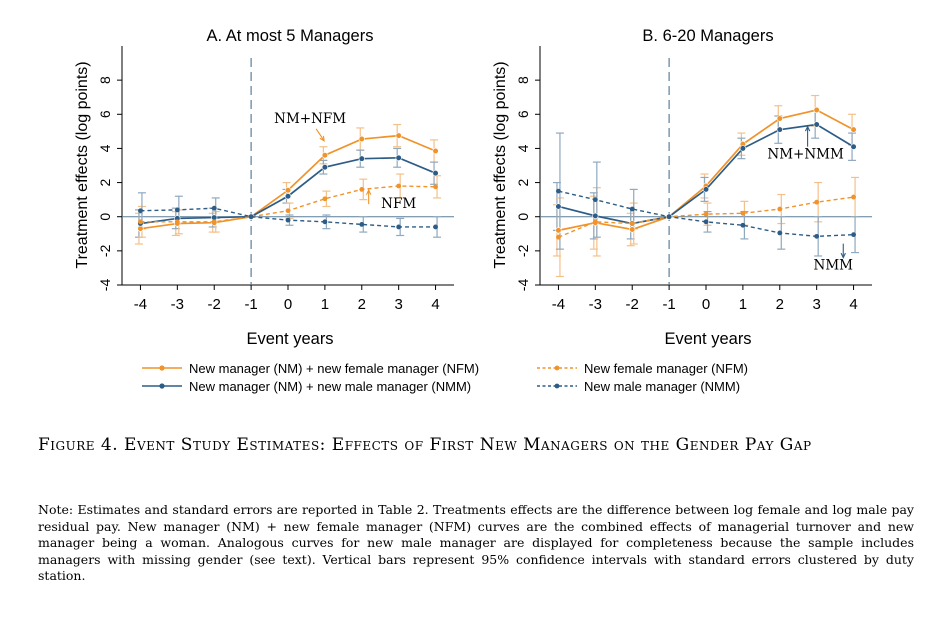 This screenshot has height=618, width=950. I want to click on annotation-arrow, so click(320, 135).